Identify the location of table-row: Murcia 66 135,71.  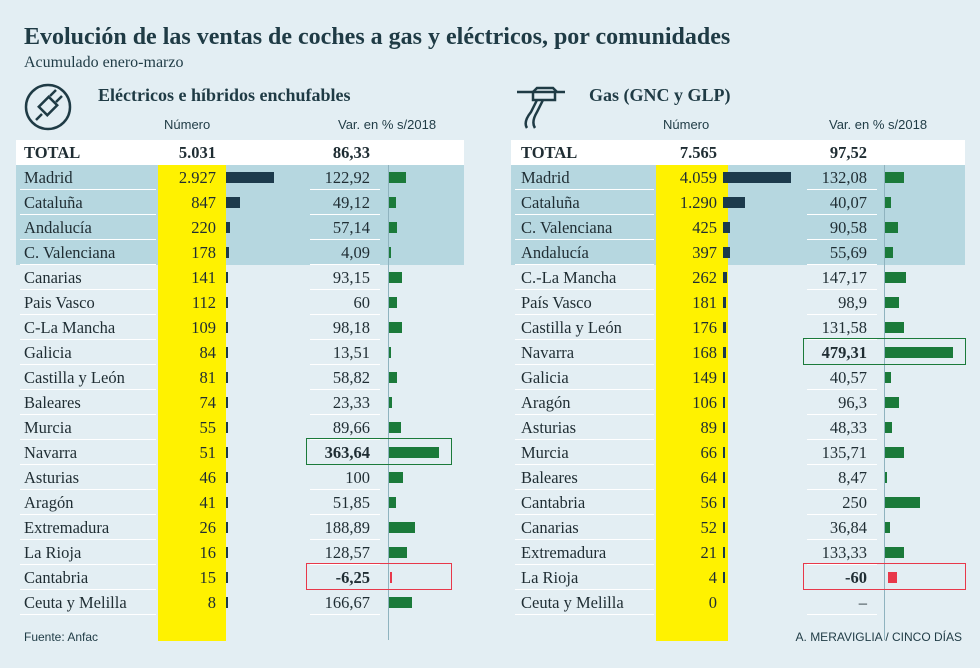
(738, 452).